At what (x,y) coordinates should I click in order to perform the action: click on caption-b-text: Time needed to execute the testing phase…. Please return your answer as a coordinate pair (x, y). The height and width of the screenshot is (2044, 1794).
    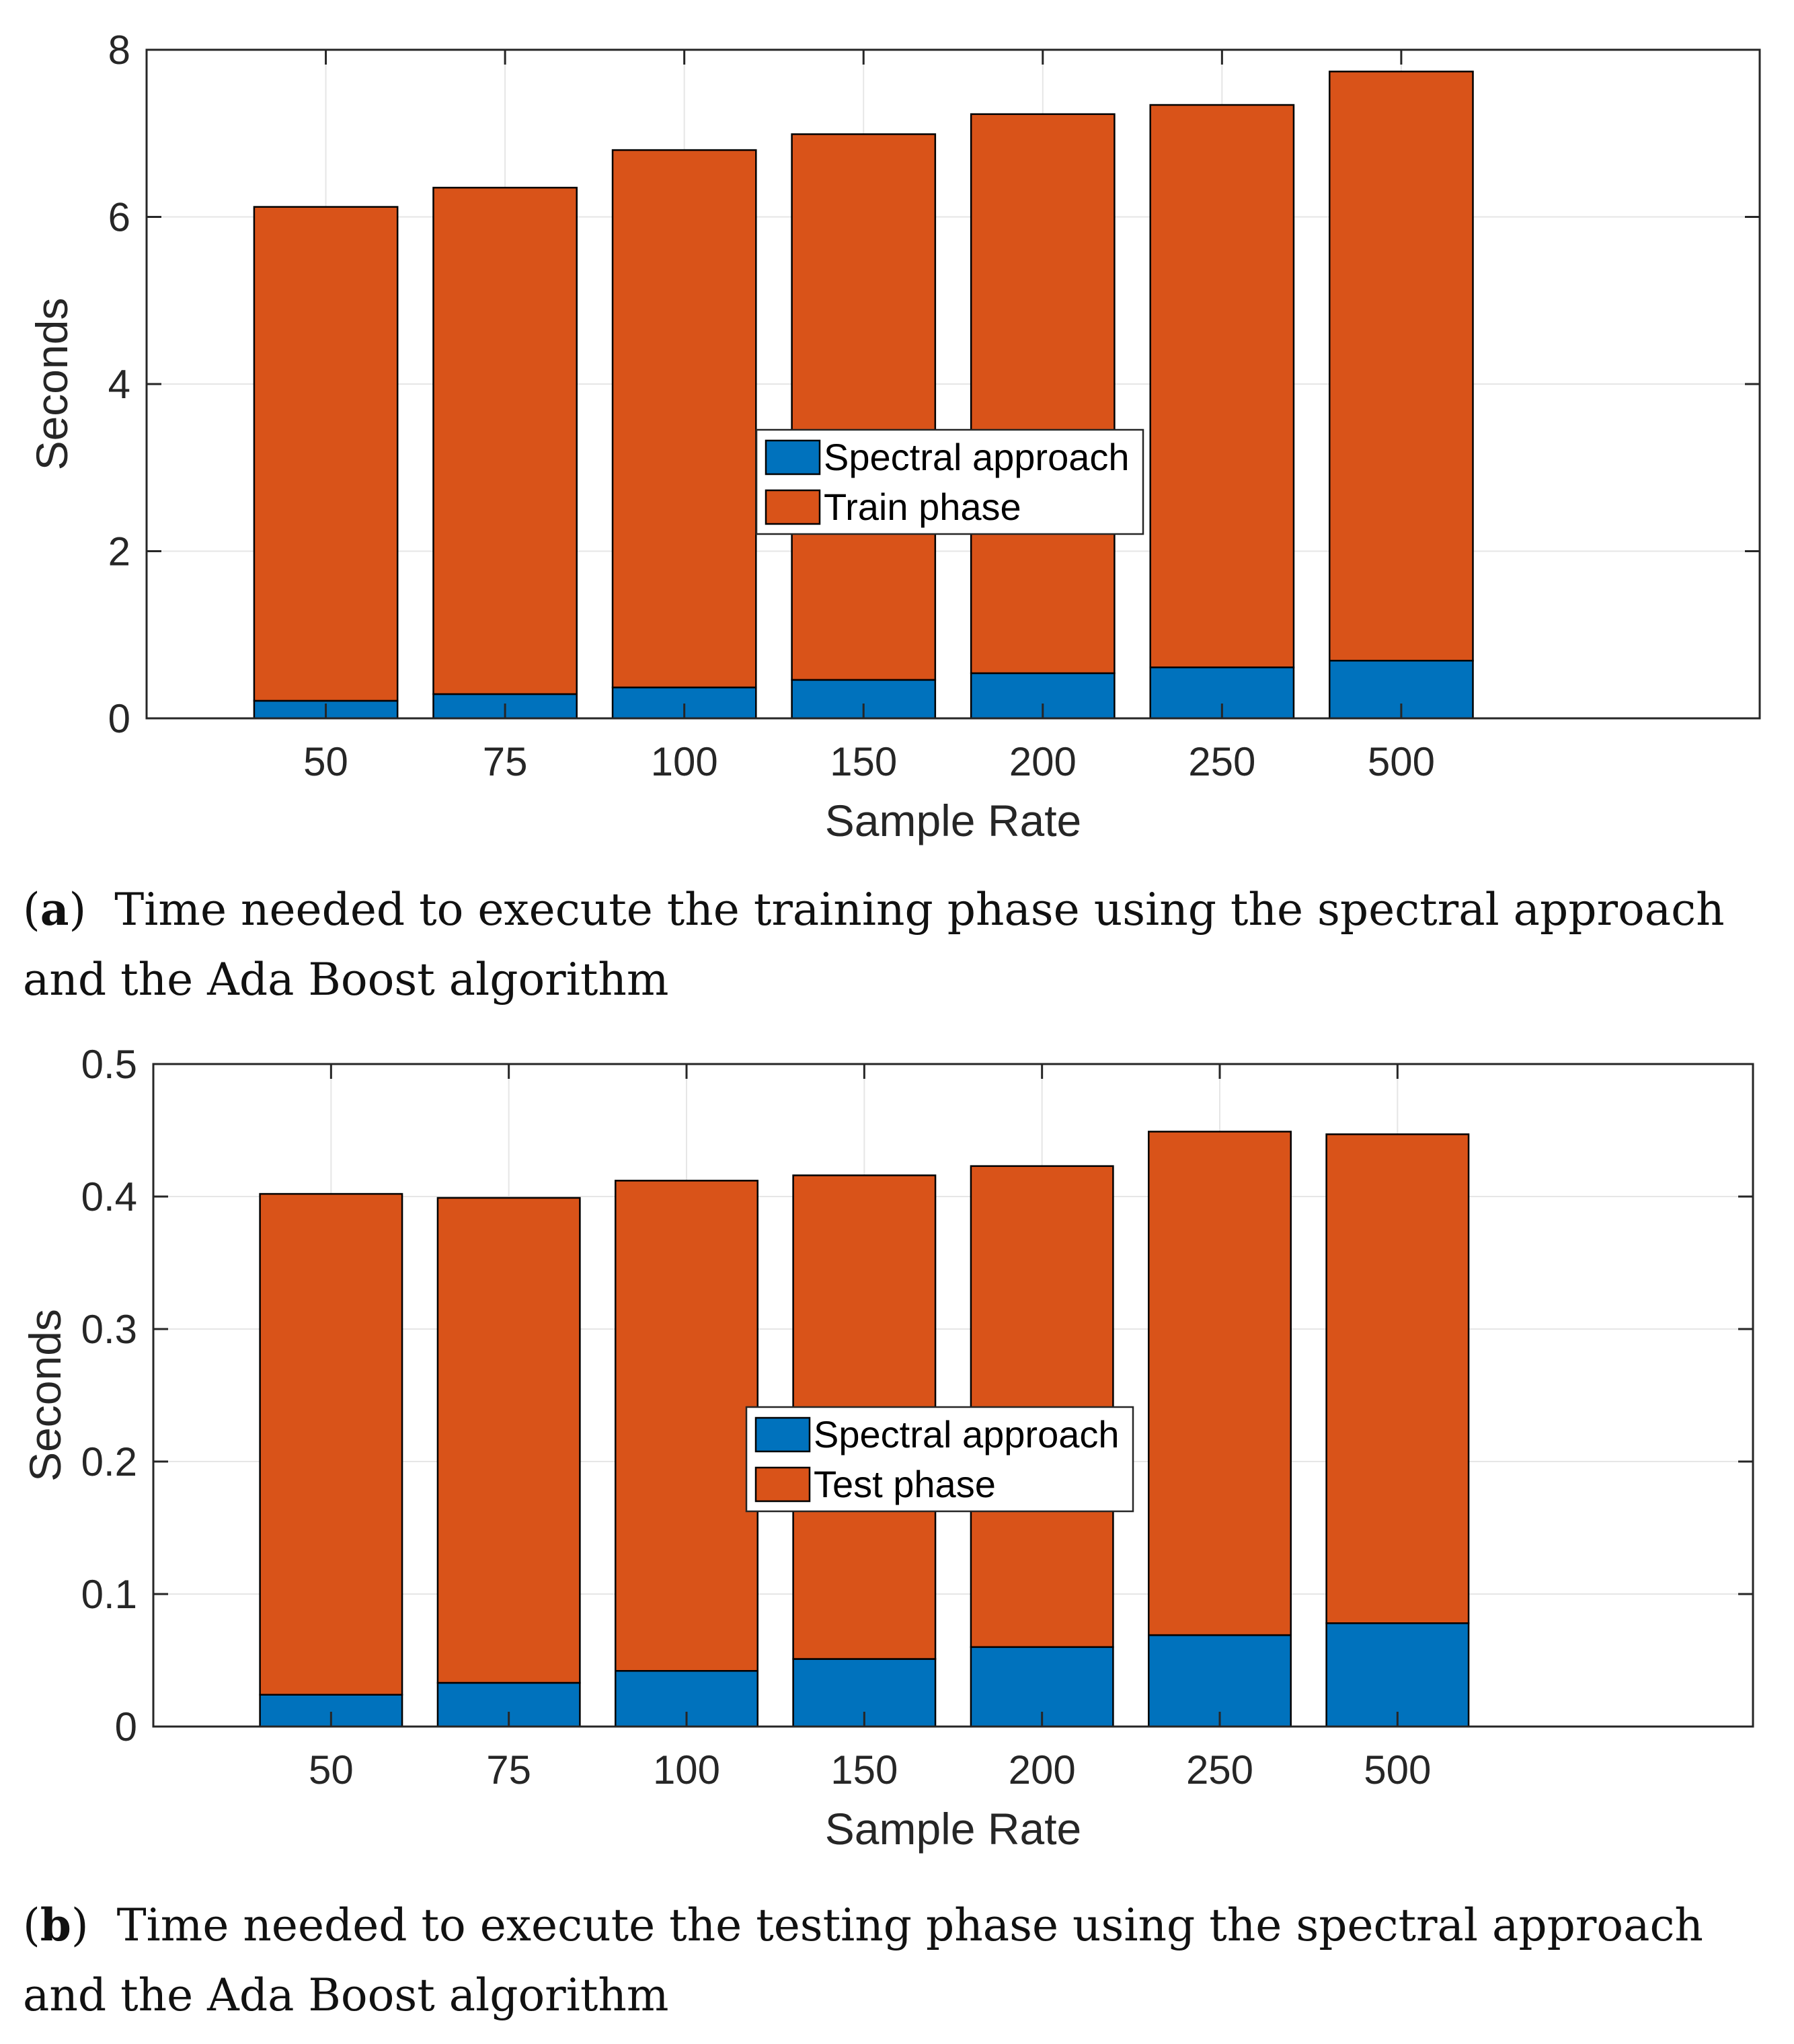
    Looking at the image, I should click on (863, 1960).